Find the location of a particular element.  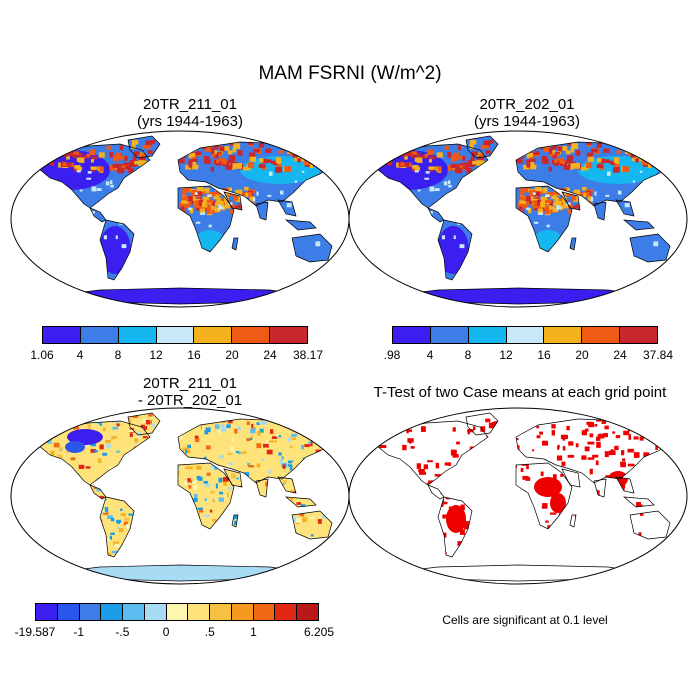

colorbar-bottom-left: -19.587 -1 -.5 0 .5 1 6.205 is located at coordinates (174, 622).